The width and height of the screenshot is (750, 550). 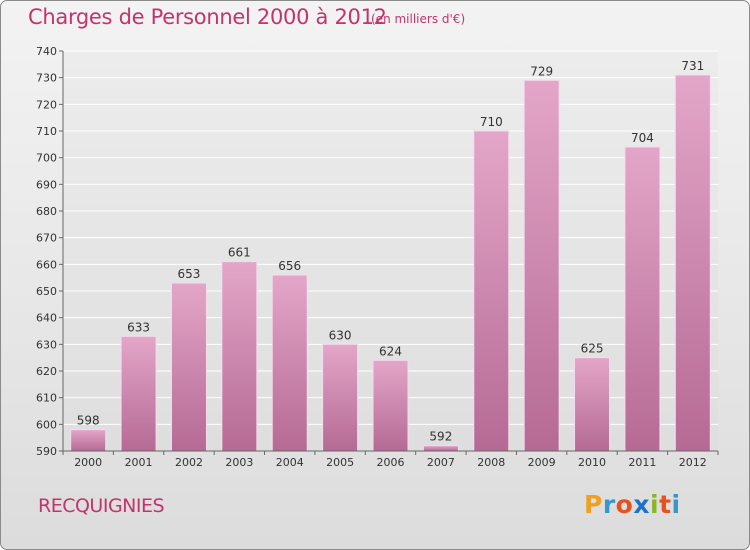 I want to click on data-label: 653, so click(x=189, y=274).